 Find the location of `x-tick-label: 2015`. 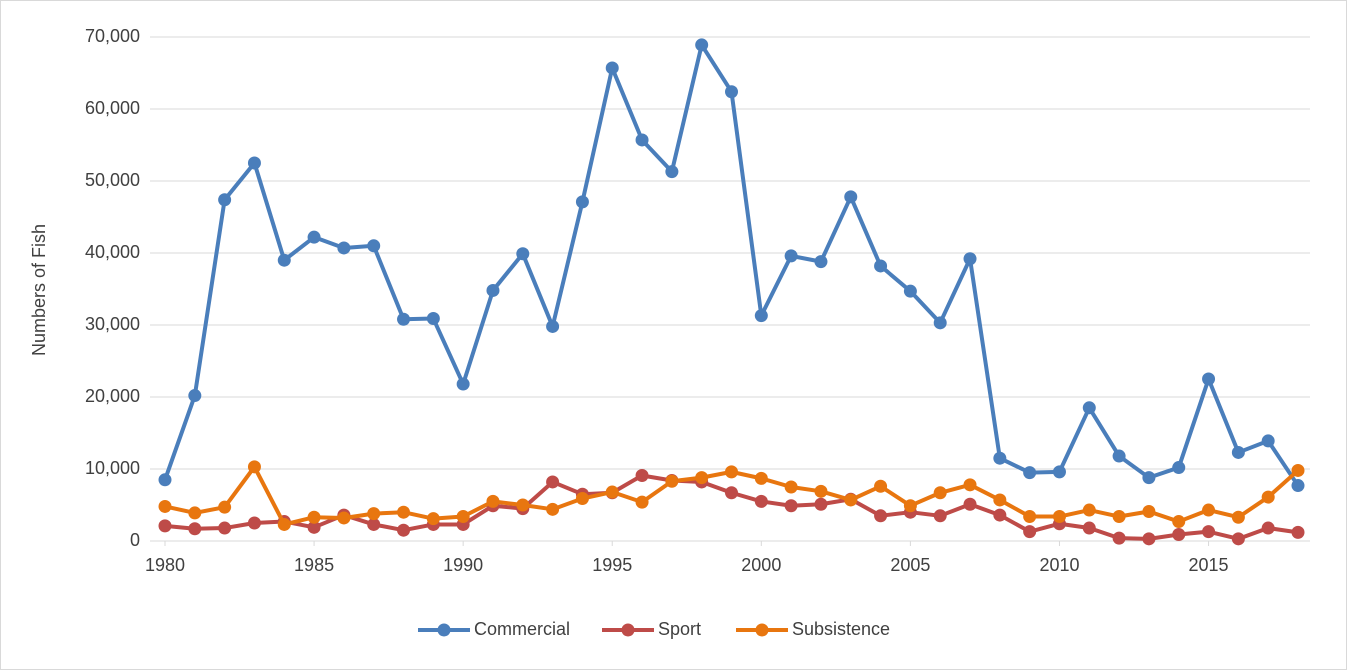

x-tick-label: 2015 is located at coordinates (1209, 565).